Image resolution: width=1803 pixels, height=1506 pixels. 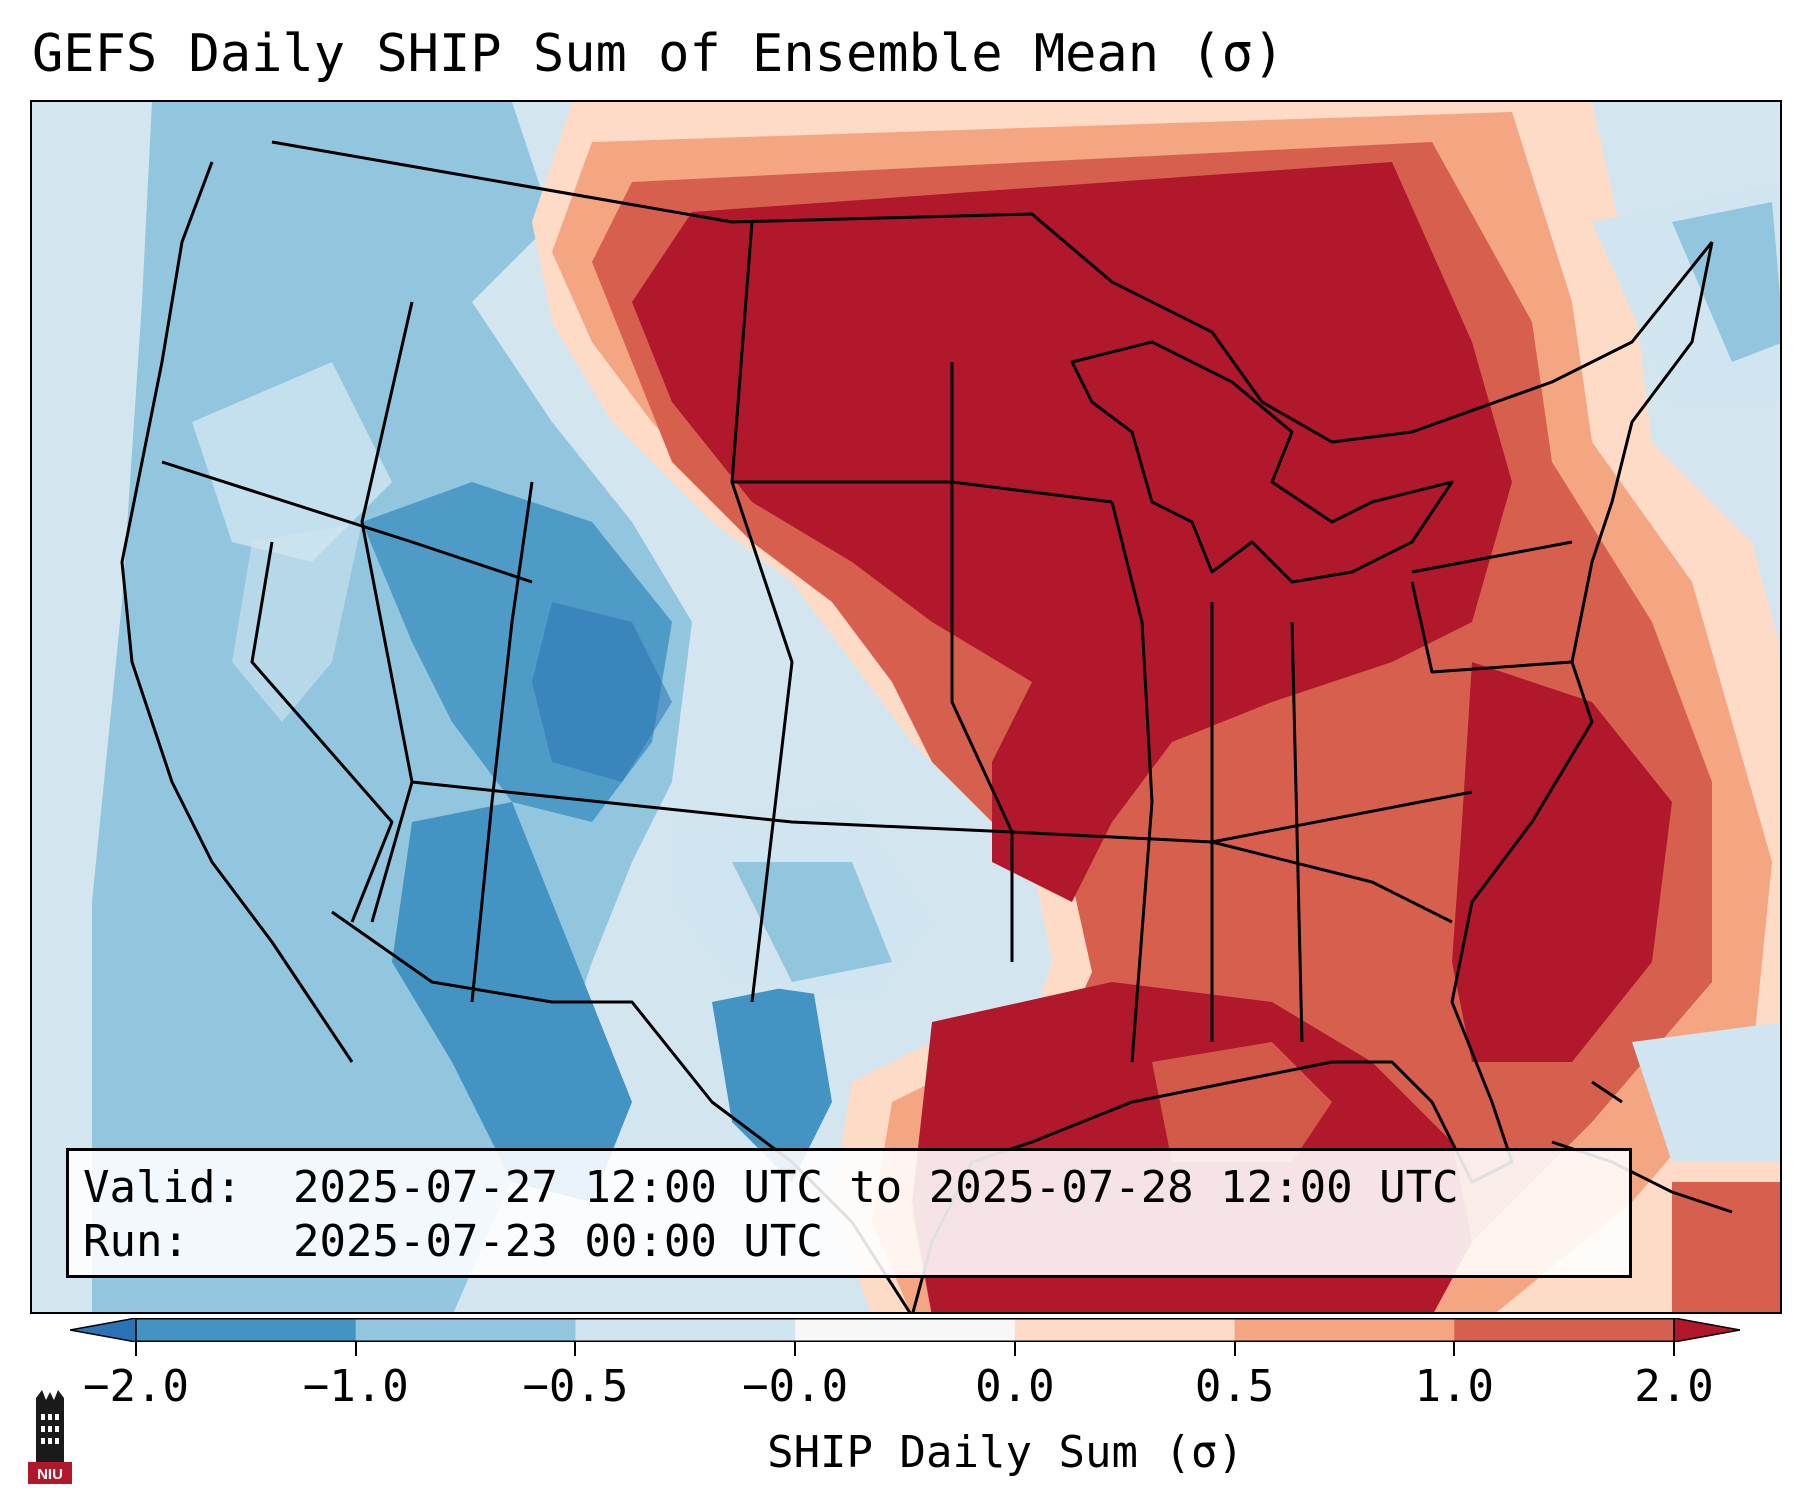 I want to click on colorbar-tick-label: 2.0, so click(x=1674, y=1386).